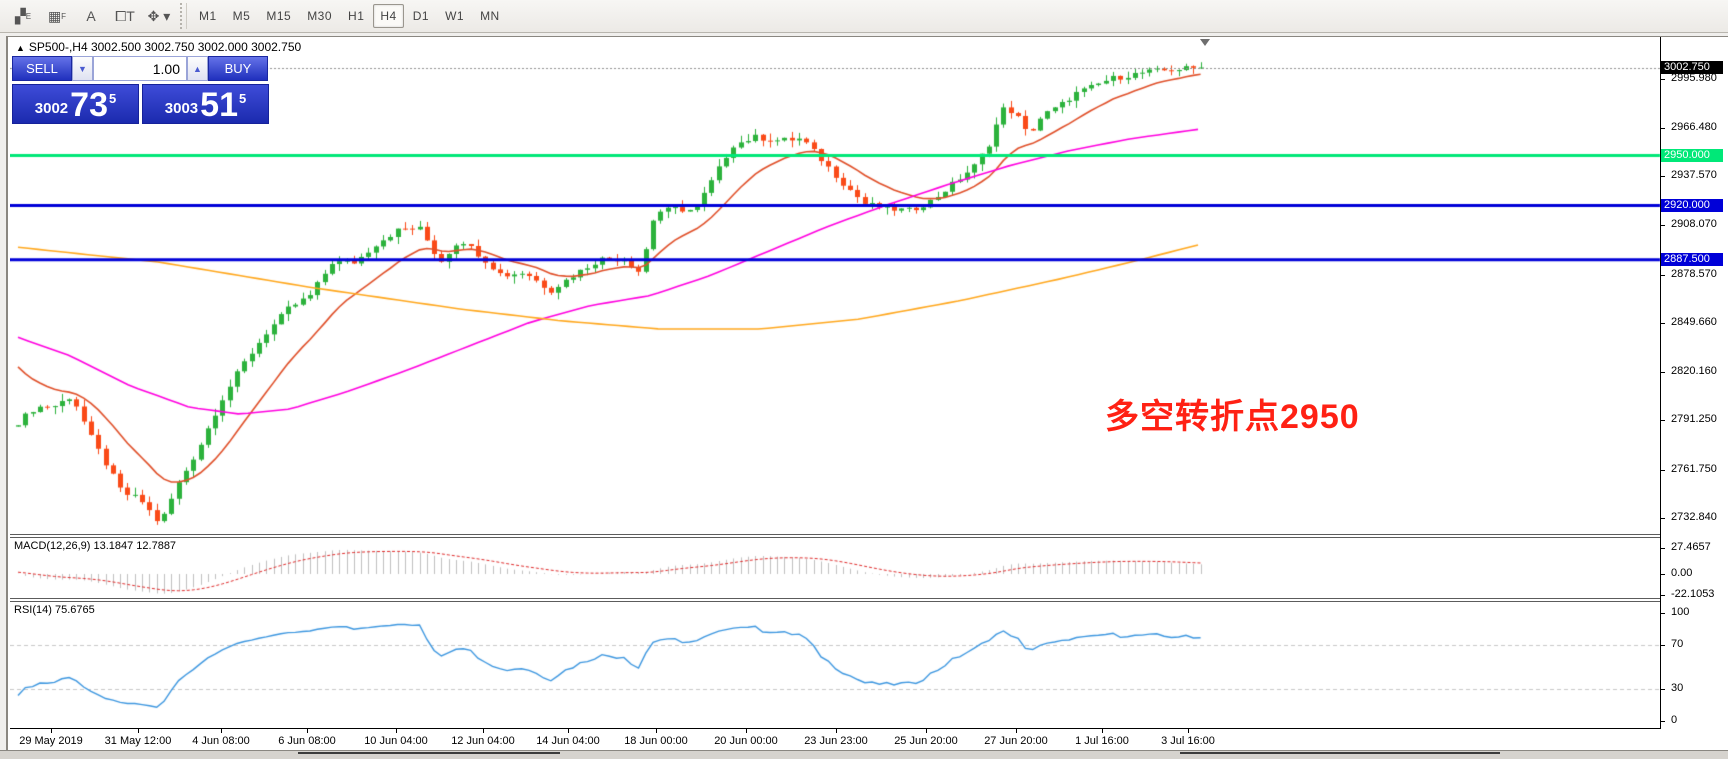 Image resolution: width=1728 pixels, height=759 pixels. Describe the element at coordinates (1016, 741) in the screenshot. I see `time-tick-label: 27 Jun 20:00` at that location.